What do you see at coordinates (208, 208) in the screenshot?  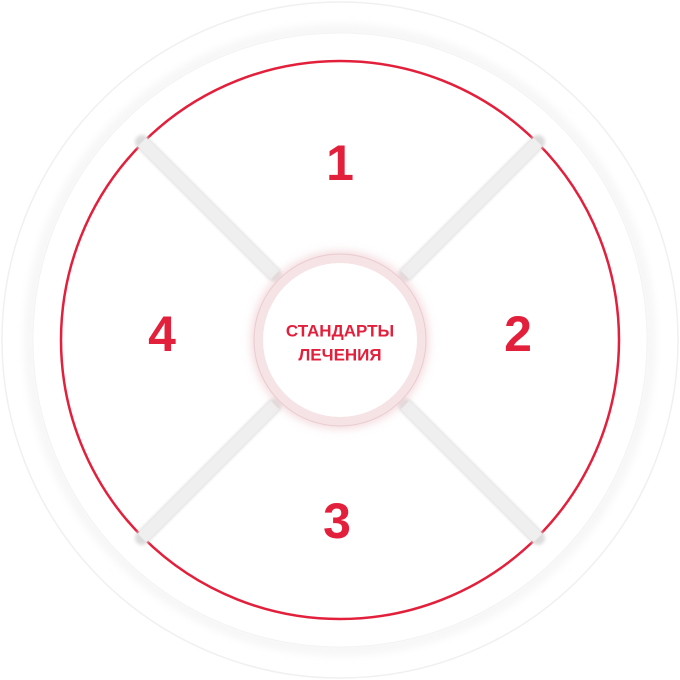 I see `divider-top-left` at bounding box center [208, 208].